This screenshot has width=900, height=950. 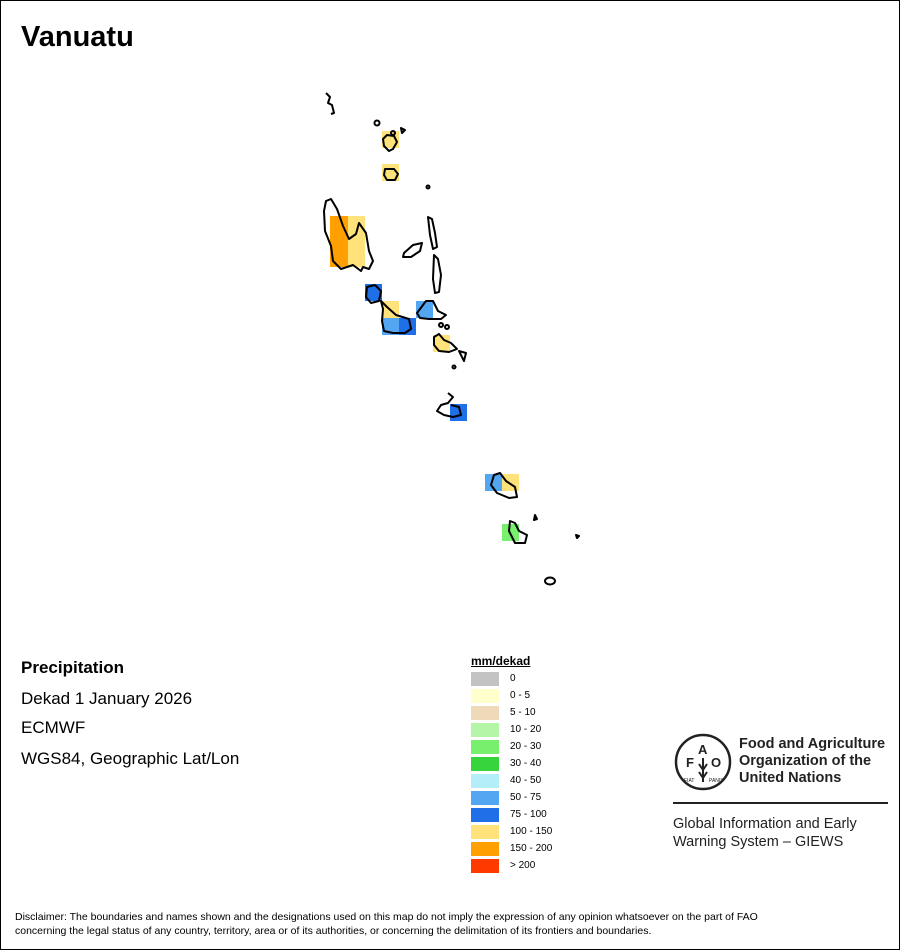 What do you see at coordinates (812, 744) in the screenshot?
I see `fao-name-line: Food and Agriculture` at bounding box center [812, 744].